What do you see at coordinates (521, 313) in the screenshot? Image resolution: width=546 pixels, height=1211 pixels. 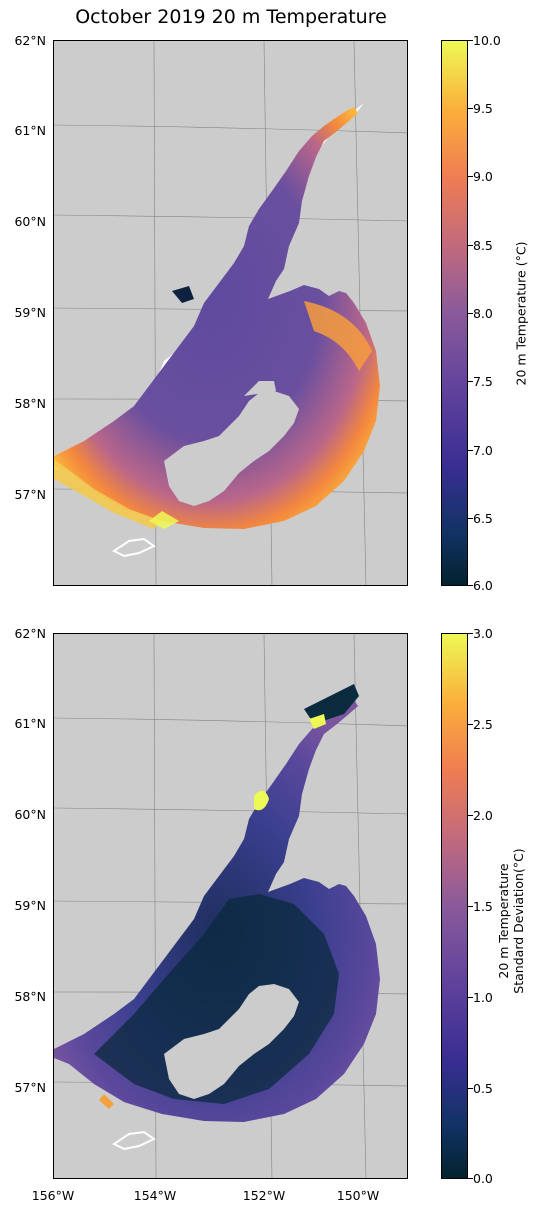 I see `colorbar-label: 20 m Temperature (°C)` at bounding box center [521, 313].